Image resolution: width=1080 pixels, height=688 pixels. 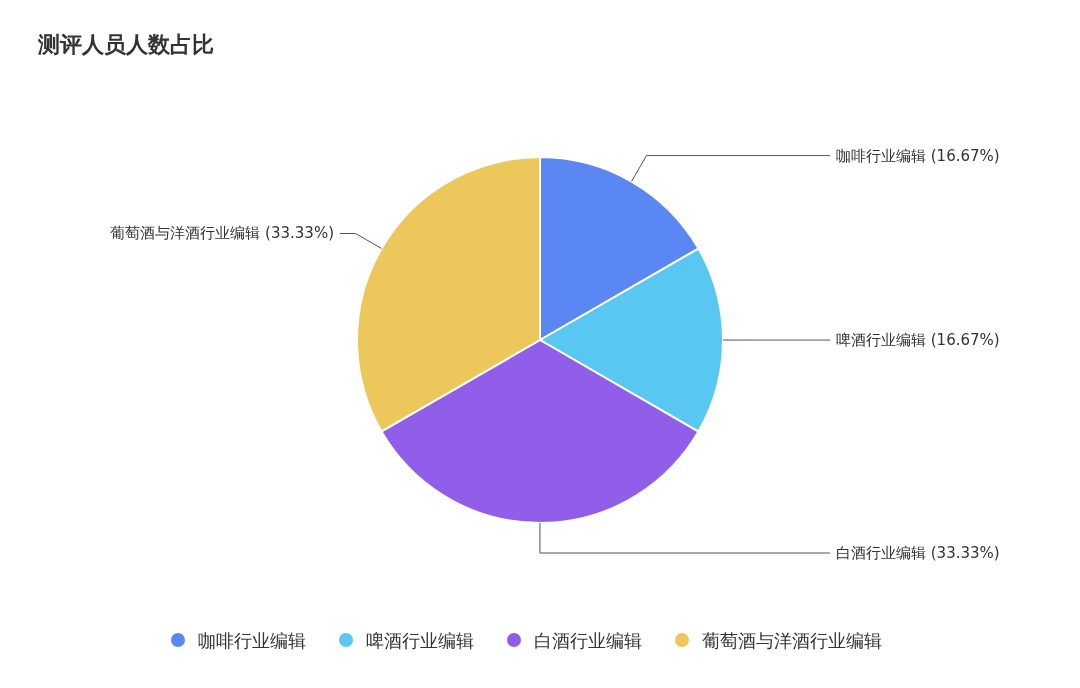 What do you see at coordinates (918, 155) in the screenshot?
I see `data-label: 咖啡行业编辑 (16.67%)` at bounding box center [918, 155].